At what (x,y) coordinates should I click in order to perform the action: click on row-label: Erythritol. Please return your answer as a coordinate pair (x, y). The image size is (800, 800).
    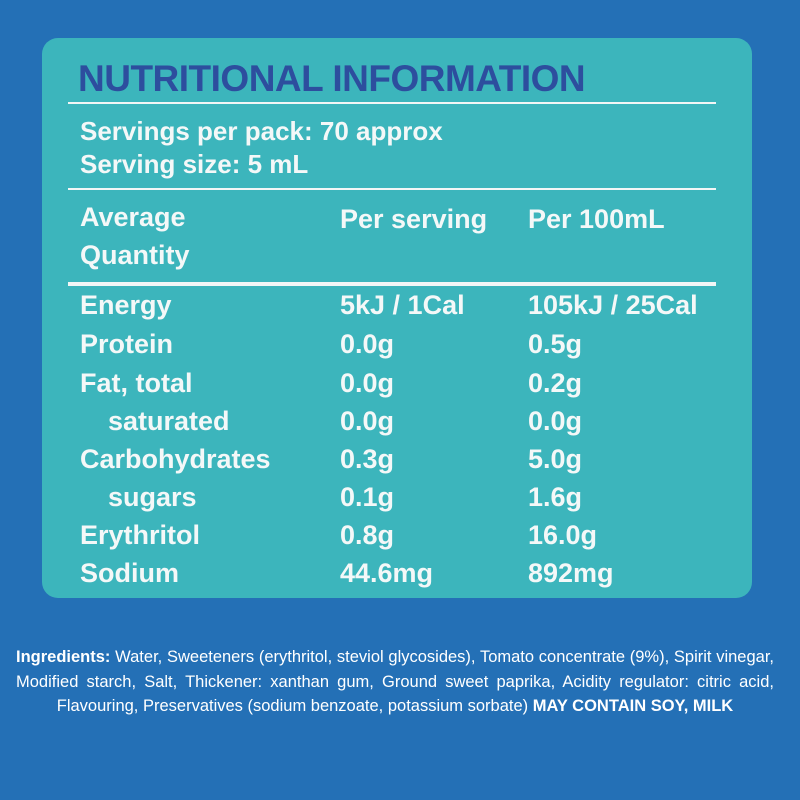
    Looking at the image, I should click on (140, 535).